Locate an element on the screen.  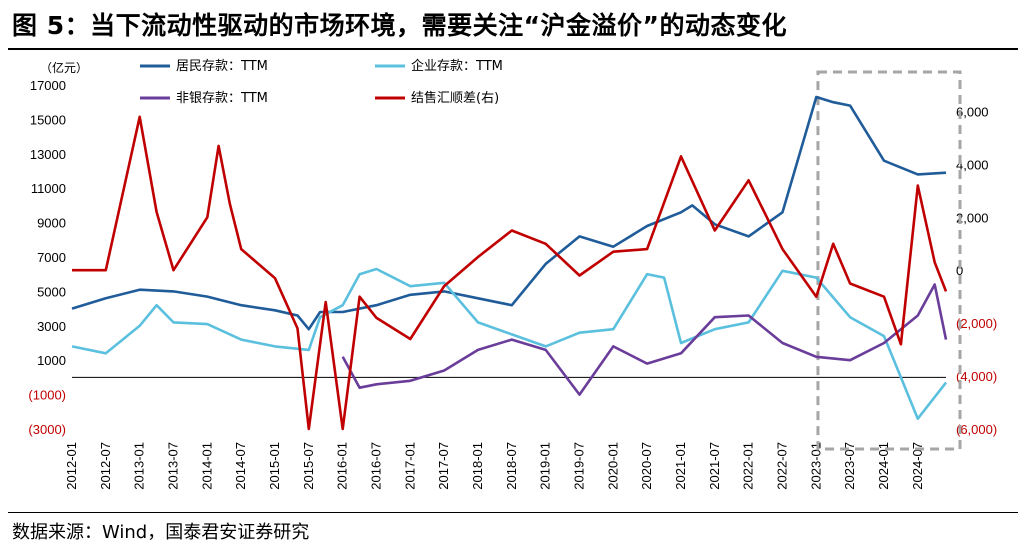
legend-label-3: 非银存款：TTM is located at coordinates (222, 98).